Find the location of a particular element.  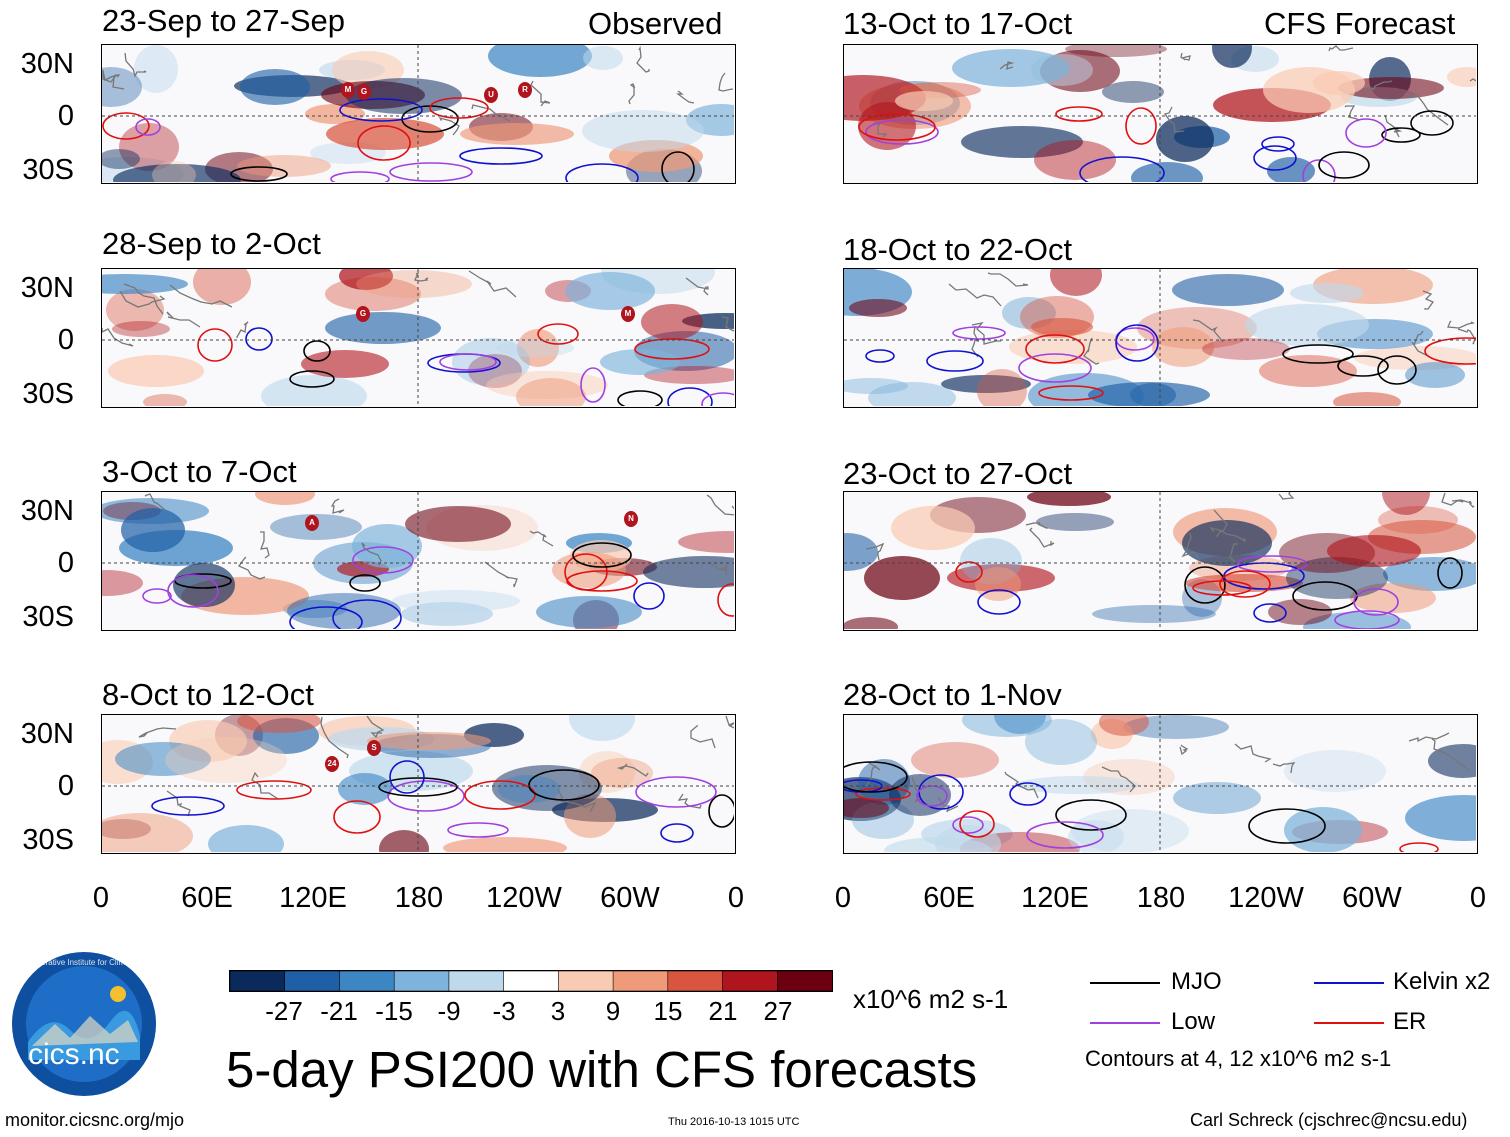

timestamp: Thu 2016-10-13 1015 UTC is located at coordinates (734, 1122).